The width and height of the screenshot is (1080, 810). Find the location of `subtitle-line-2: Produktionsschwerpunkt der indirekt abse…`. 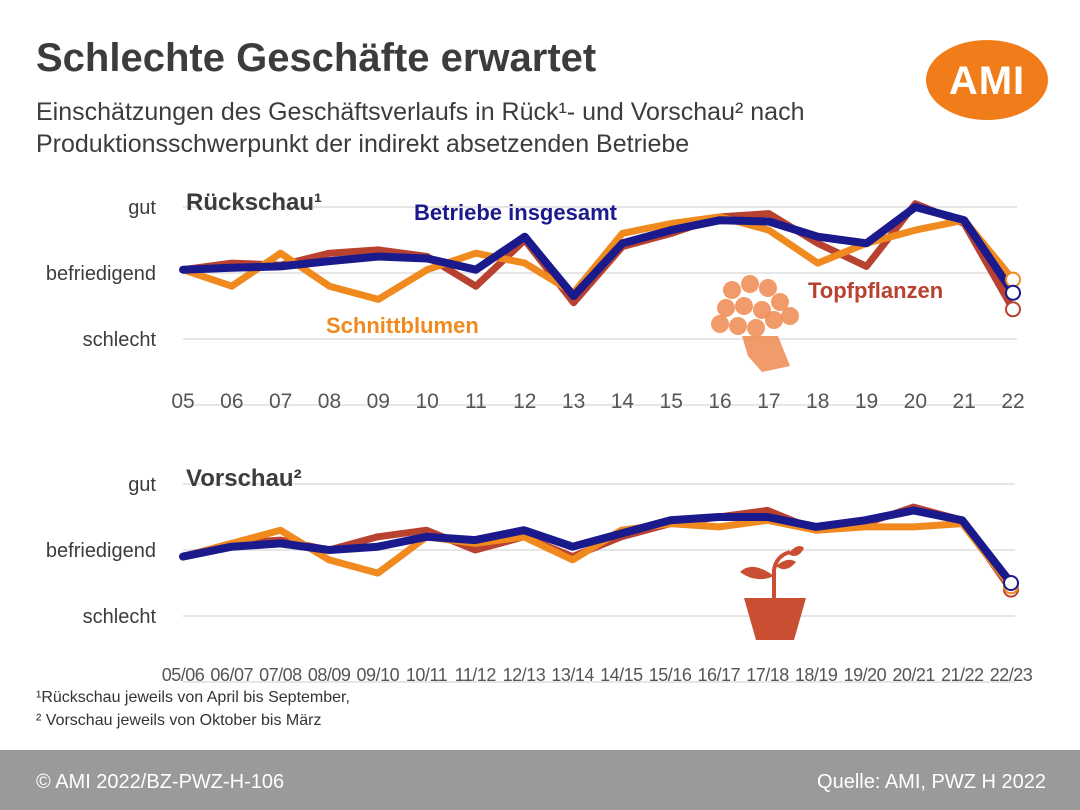

subtitle-line-2: Produktionsschwerpunkt der indirekt abse… is located at coordinates (363, 144).